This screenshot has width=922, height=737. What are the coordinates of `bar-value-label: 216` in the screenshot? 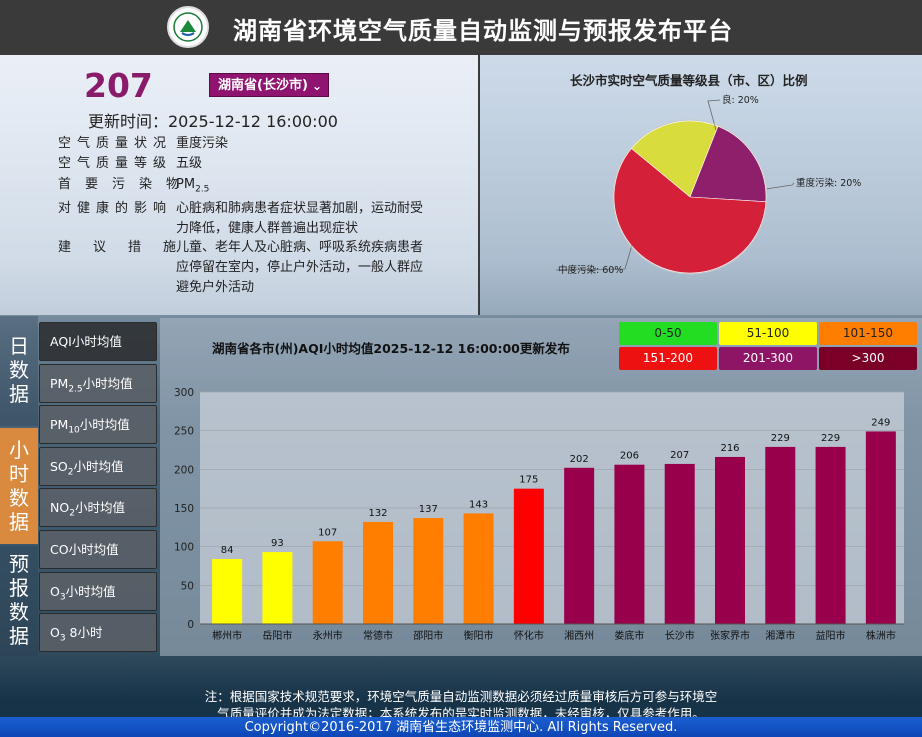 It's located at (729, 448).